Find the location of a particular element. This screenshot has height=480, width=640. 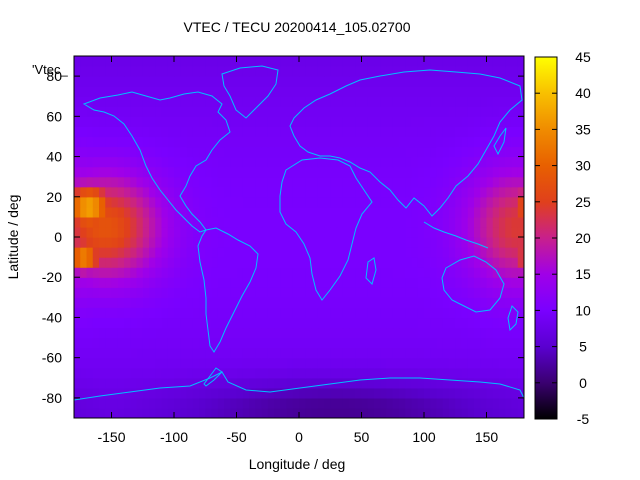

coastline-indonesia is located at coordinates (456, 235).